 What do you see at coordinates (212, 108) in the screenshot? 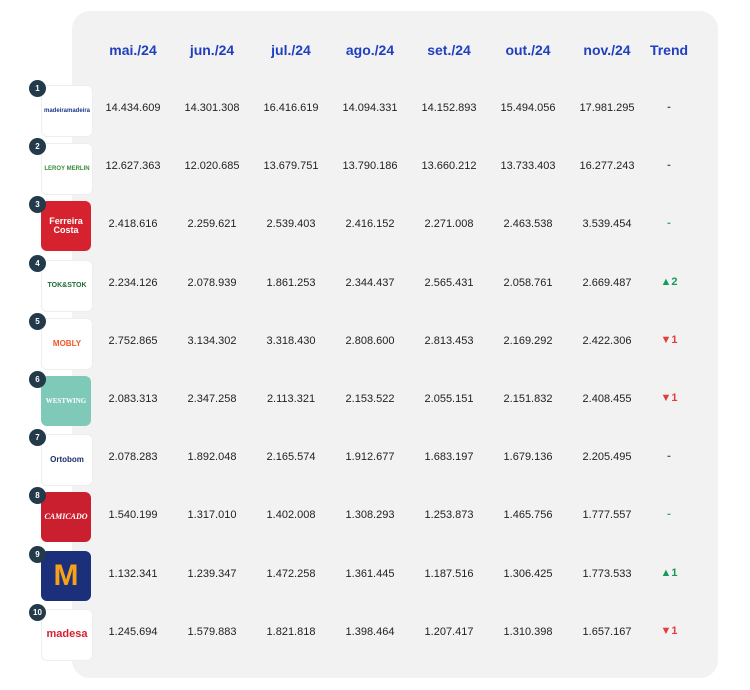
I see `value-cell: 14.301.308` at bounding box center [212, 108].